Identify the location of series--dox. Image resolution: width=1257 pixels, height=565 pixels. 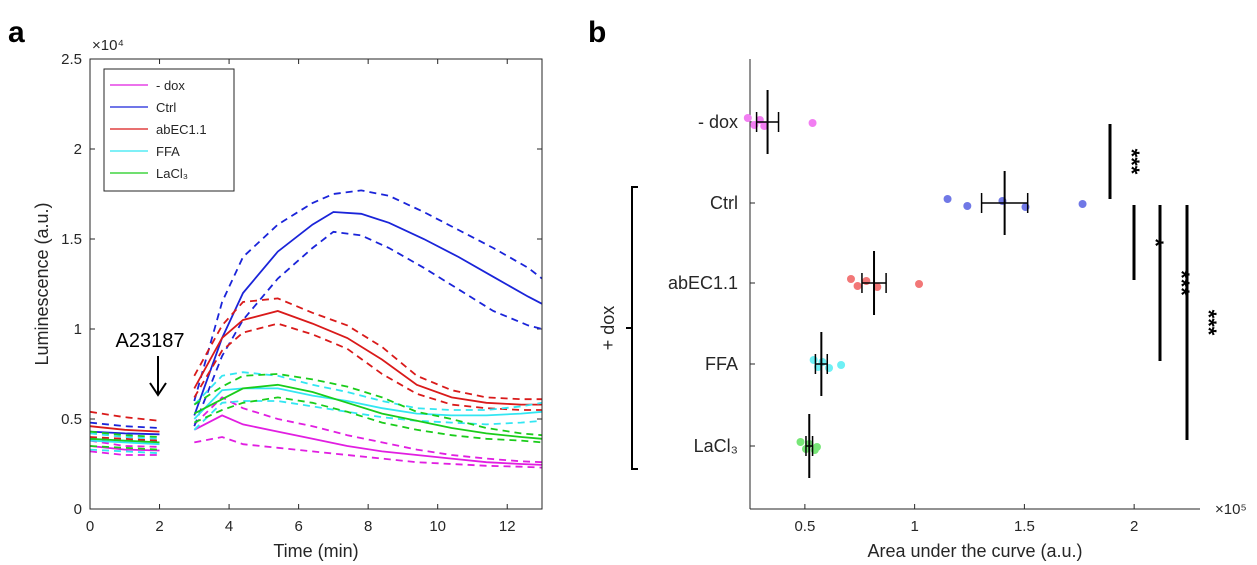
(316, 432).